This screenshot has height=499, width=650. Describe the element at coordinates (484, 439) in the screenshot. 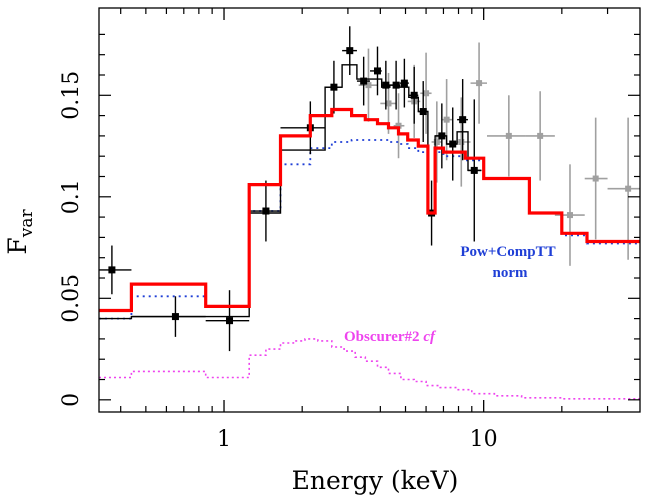

I see `x-tick-label: 10` at that location.